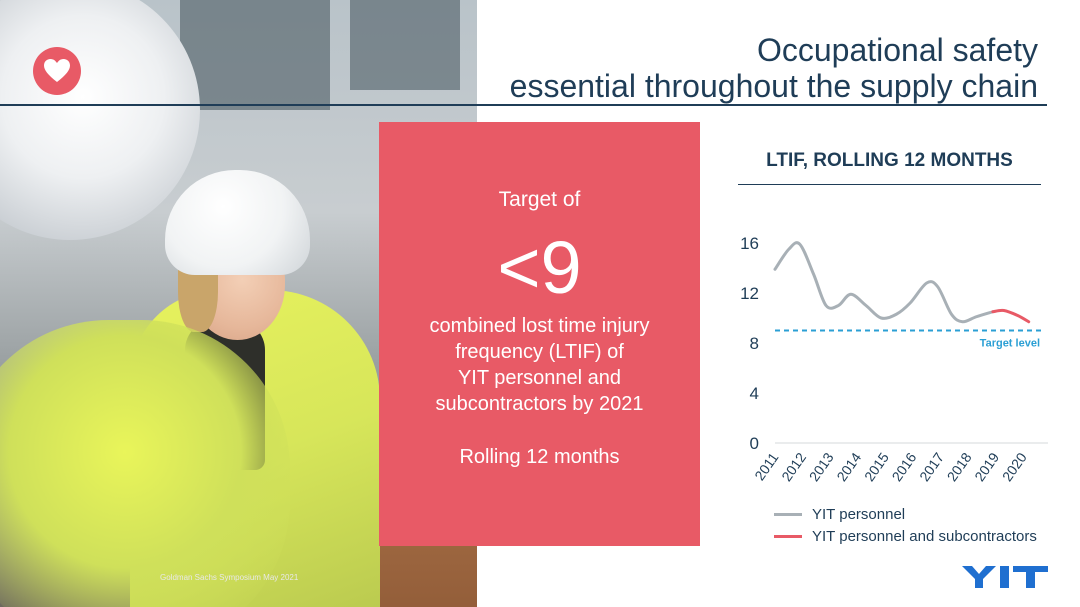 The image size is (1080, 607). I want to click on x-tick-label: 2020, so click(1014, 466).